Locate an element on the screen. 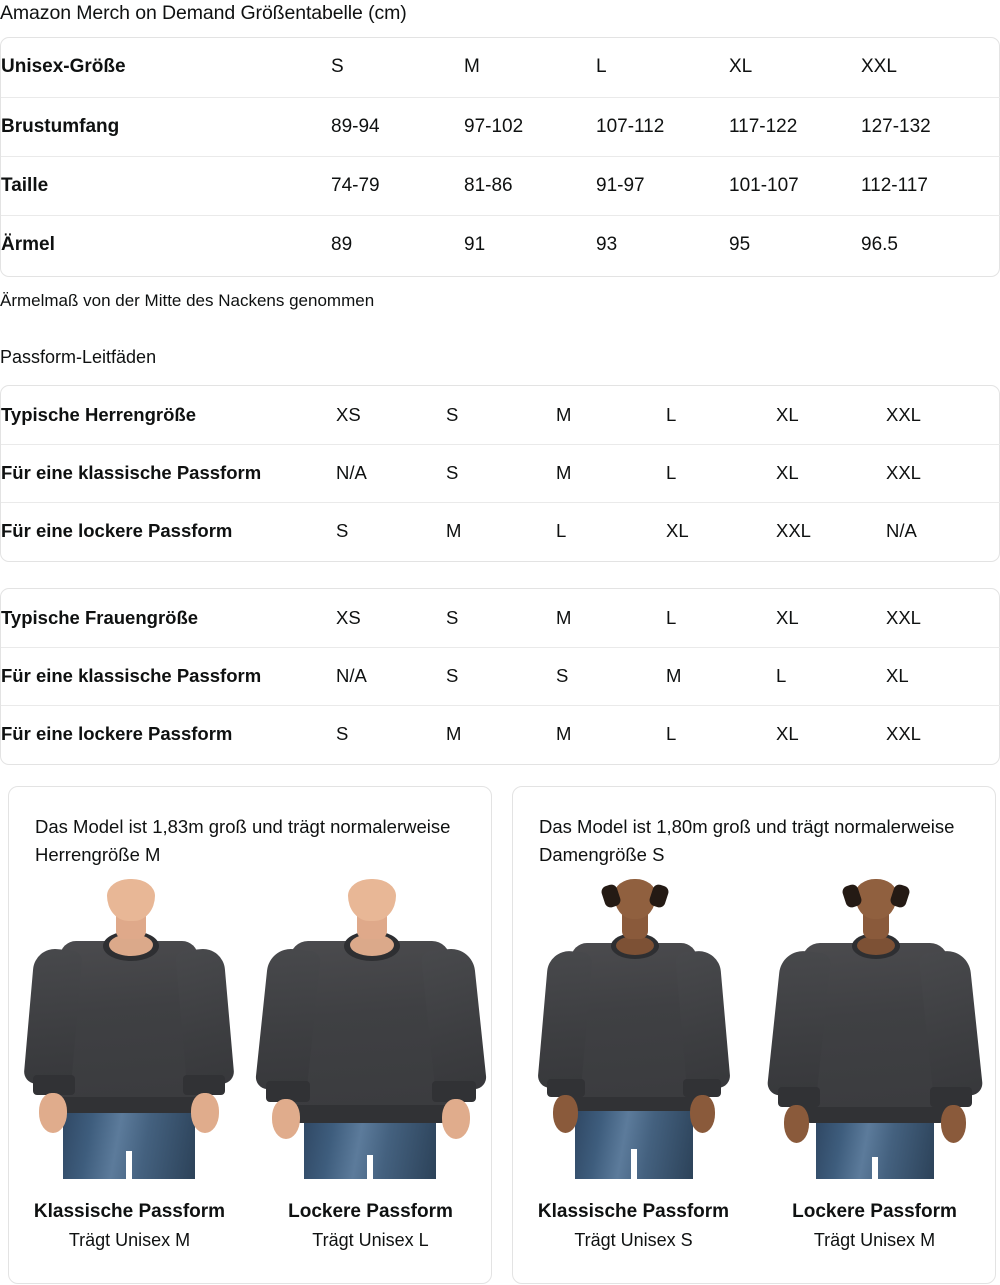 The image size is (1000, 1285). mens-relaxed-wears-label: Trägt Unisex L is located at coordinates (370, 1240).